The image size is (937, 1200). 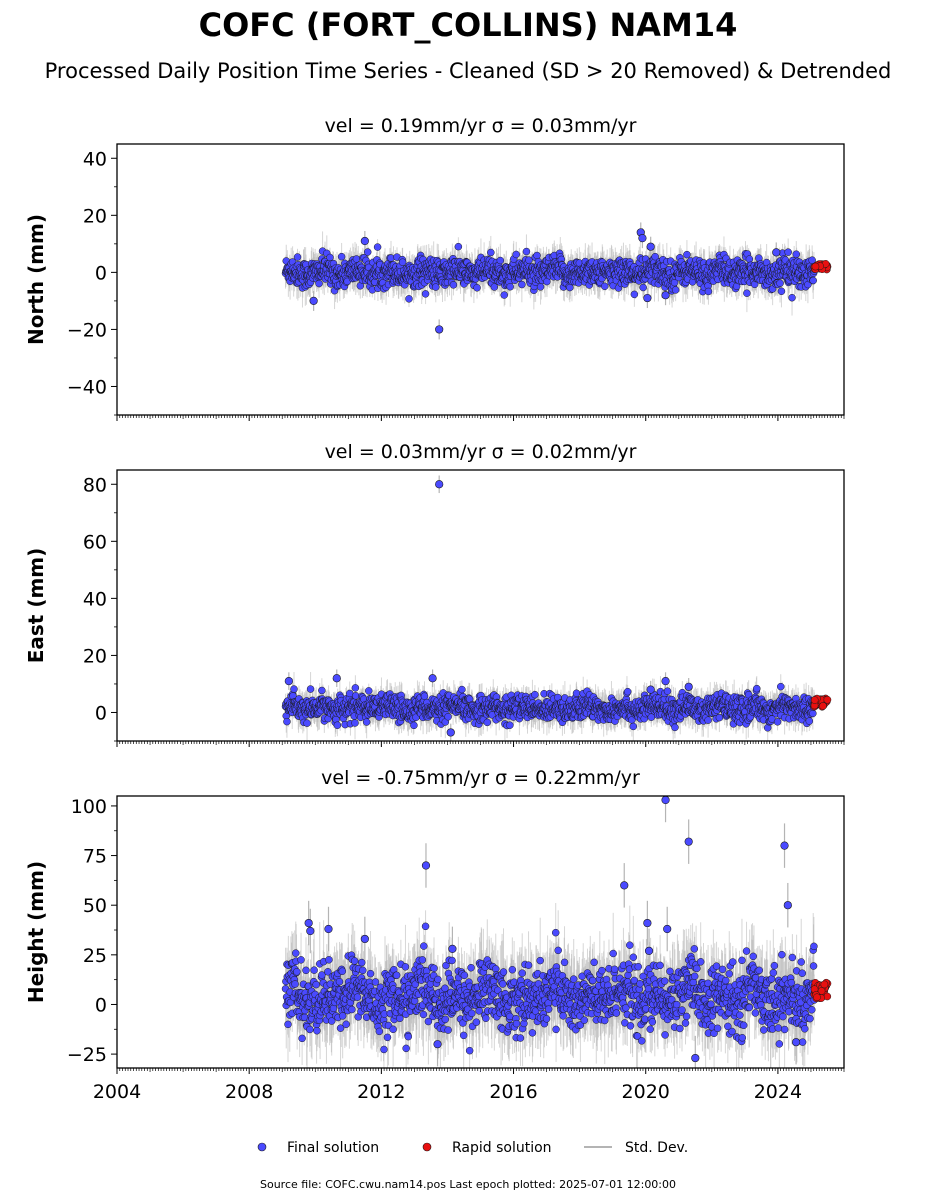 I want to click on panel-title: vel = 0.19mm/yr σ = 0.03mm/yr, so click(x=481, y=126).